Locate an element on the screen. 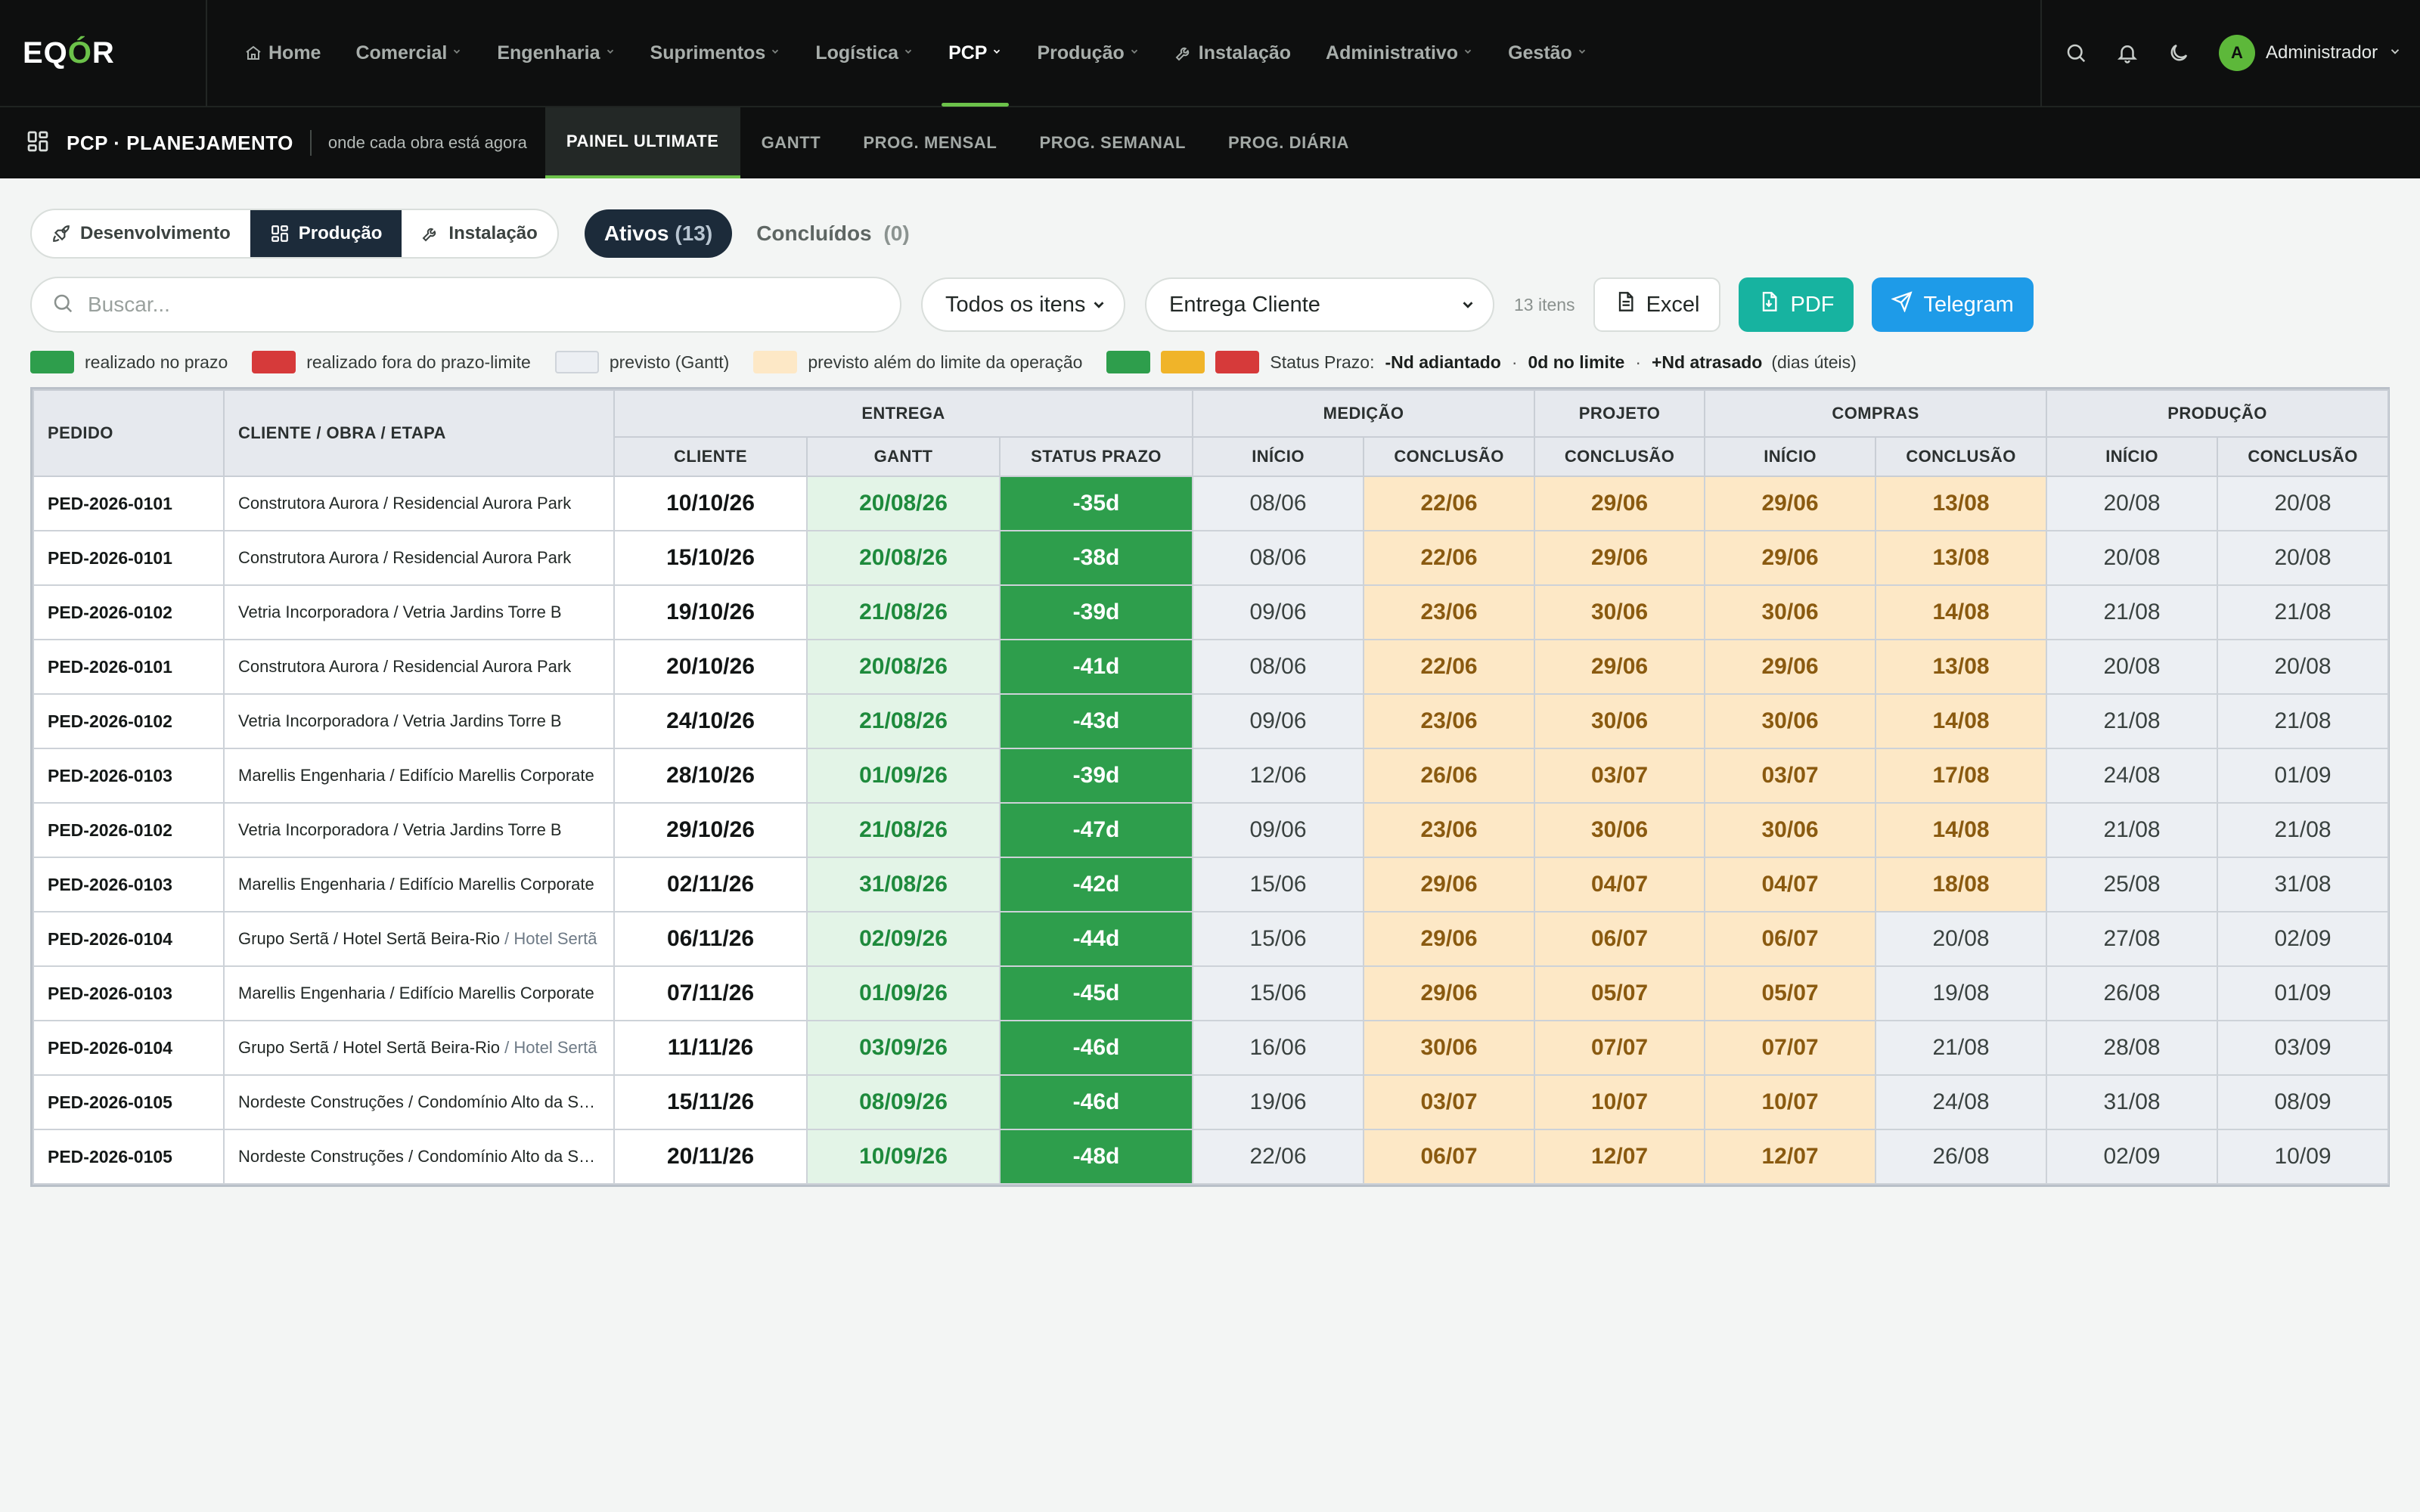  segment-desenvolvimento: Desenvolvimento is located at coordinates (141, 233).